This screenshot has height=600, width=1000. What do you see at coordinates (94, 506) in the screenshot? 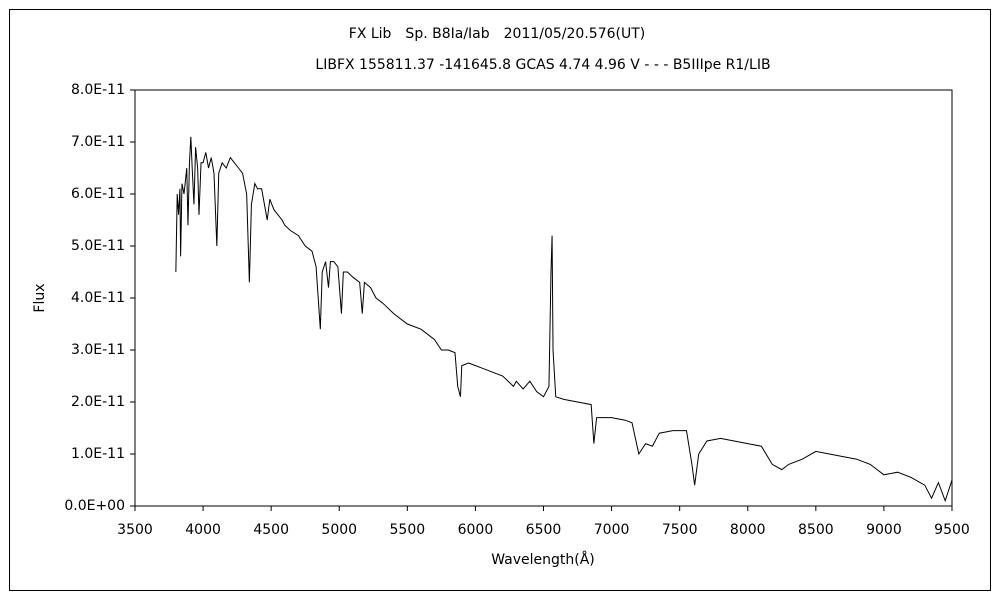
I see `y-tick-label: 0.0E+00` at bounding box center [94, 506].